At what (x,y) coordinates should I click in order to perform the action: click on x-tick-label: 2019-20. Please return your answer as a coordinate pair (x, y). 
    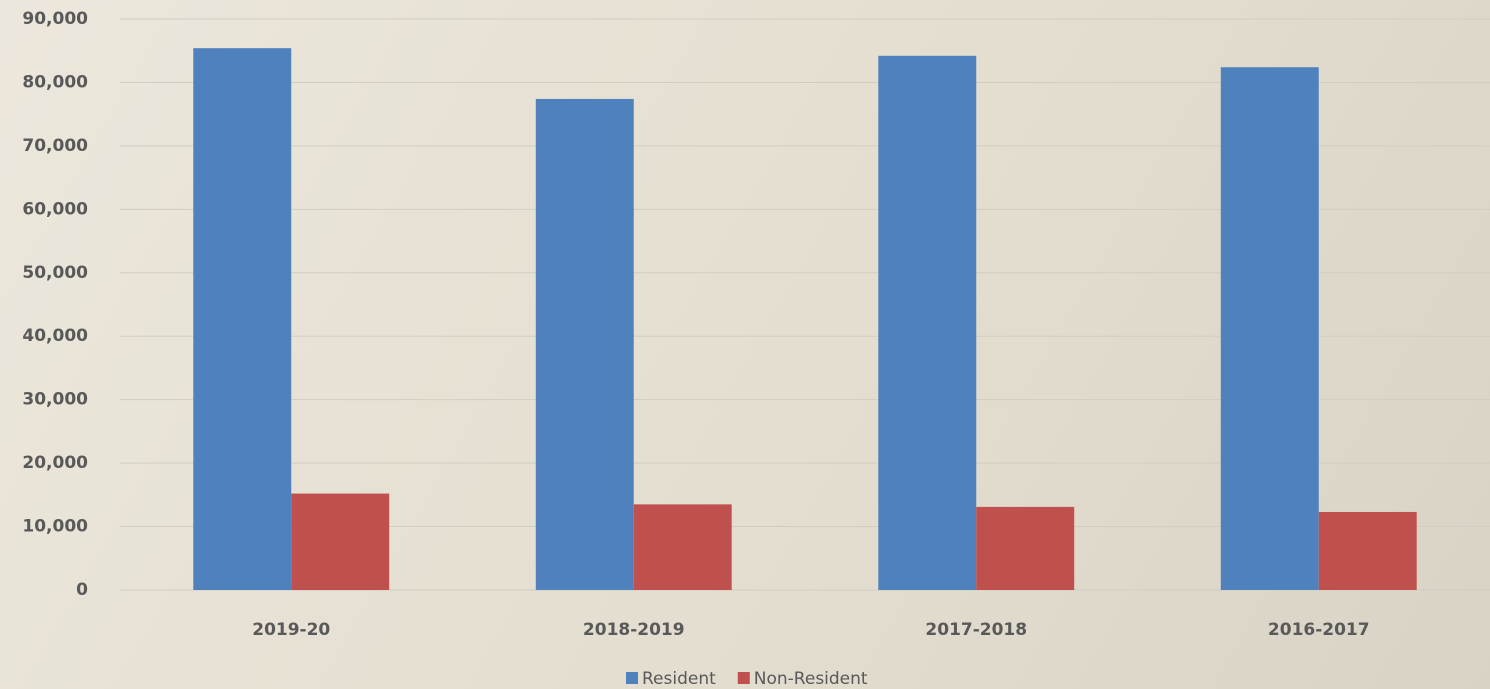
    Looking at the image, I should click on (291, 630).